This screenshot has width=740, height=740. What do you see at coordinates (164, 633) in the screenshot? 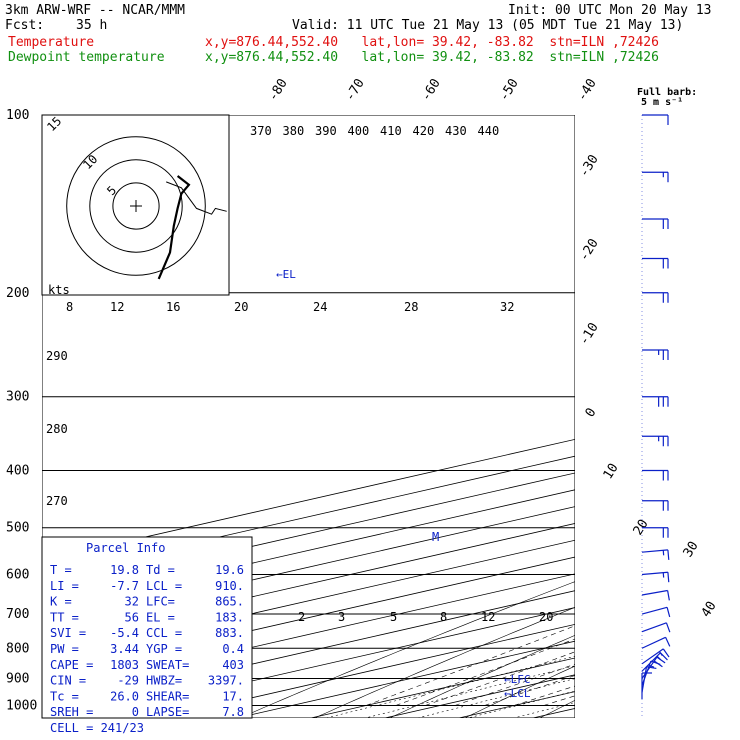
I see `parcel-key: CCL =` at bounding box center [164, 633].